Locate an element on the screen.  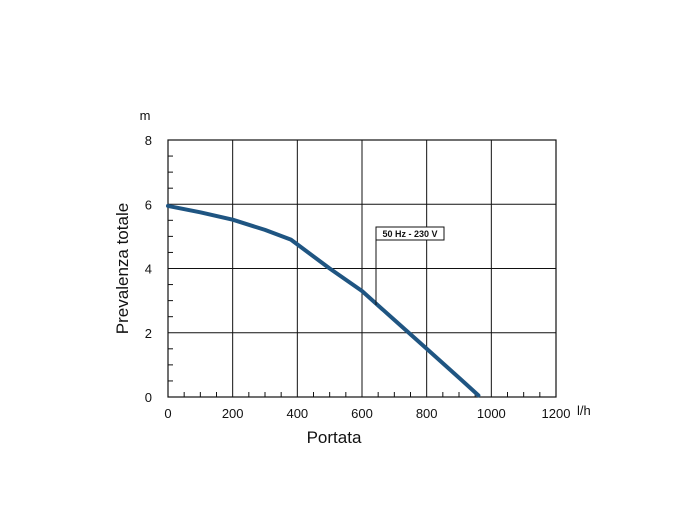
x-tick-labels: 0 200 400 600 800 1000 1200 is located at coordinates (367, 413).